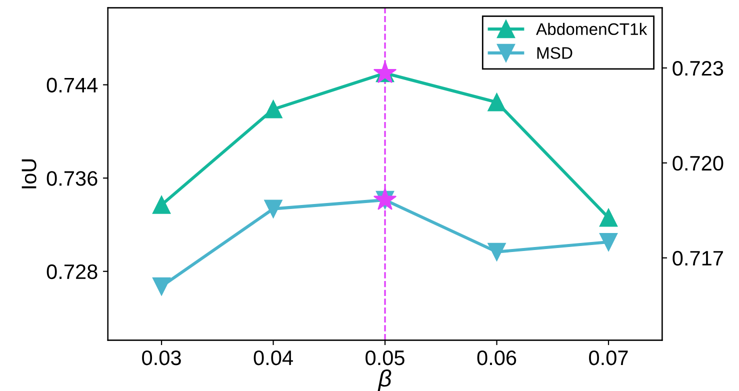 Image resolution: width=739 pixels, height=391 pixels. What do you see at coordinates (385, 380) in the screenshot?
I see `x-axis-title: β` at bounding box center [385, 380].